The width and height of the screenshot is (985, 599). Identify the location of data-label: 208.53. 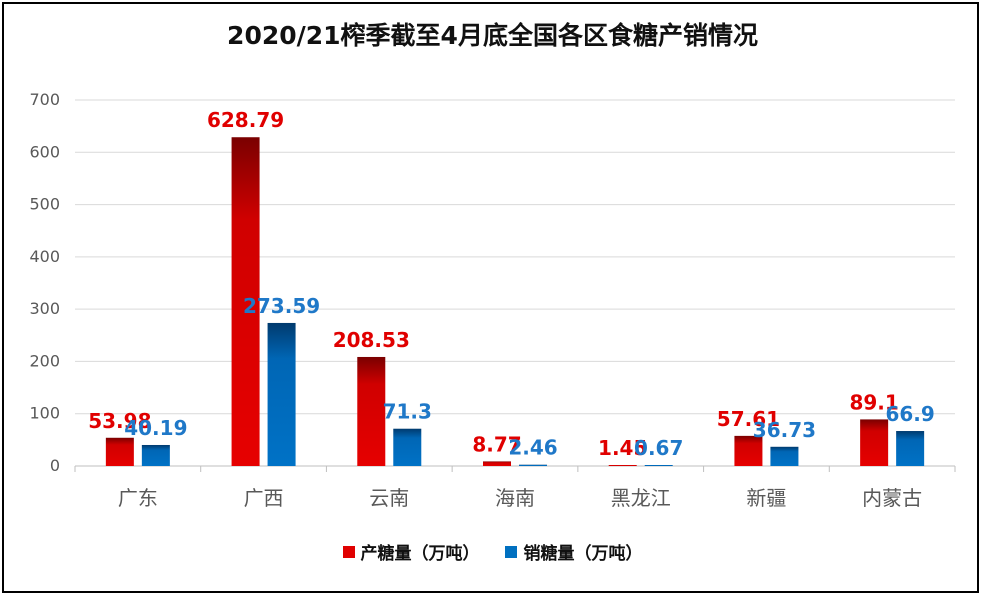
(371, 340).